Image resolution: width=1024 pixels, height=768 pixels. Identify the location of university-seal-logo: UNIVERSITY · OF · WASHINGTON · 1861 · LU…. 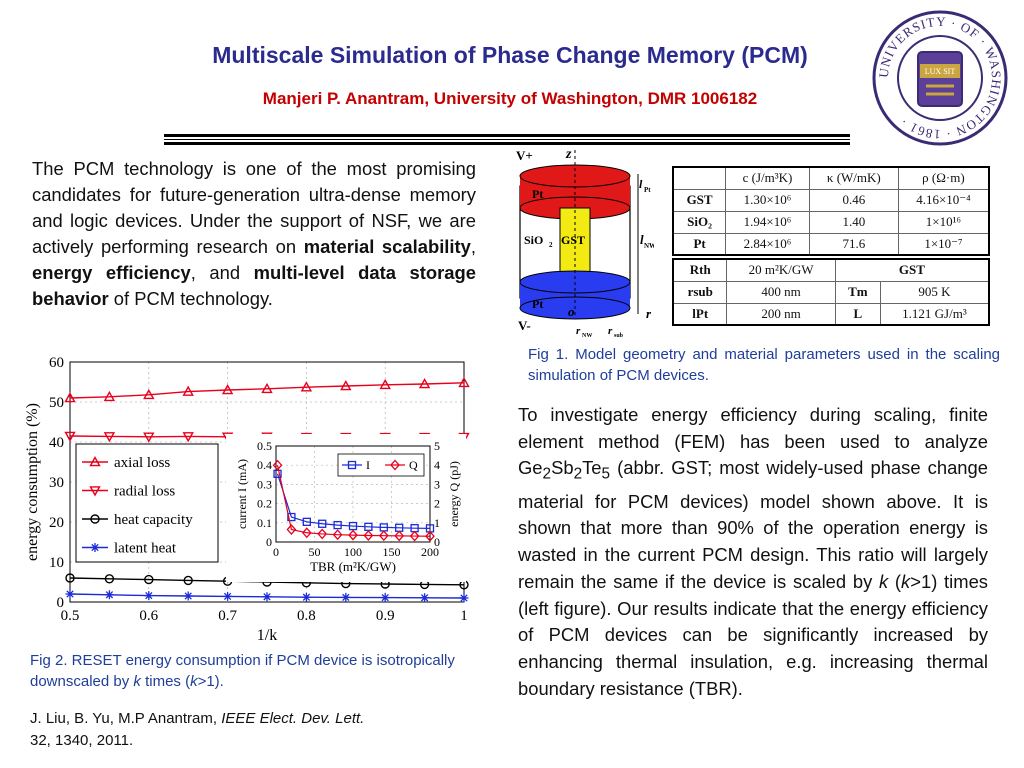
(940, 78).